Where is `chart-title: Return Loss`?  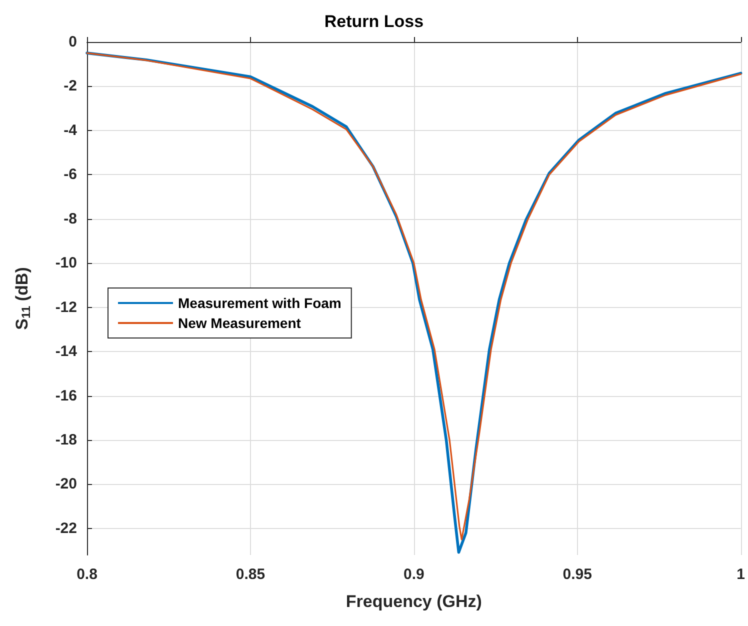 chart-title: Return Loss is located at coordinates (374, 21).